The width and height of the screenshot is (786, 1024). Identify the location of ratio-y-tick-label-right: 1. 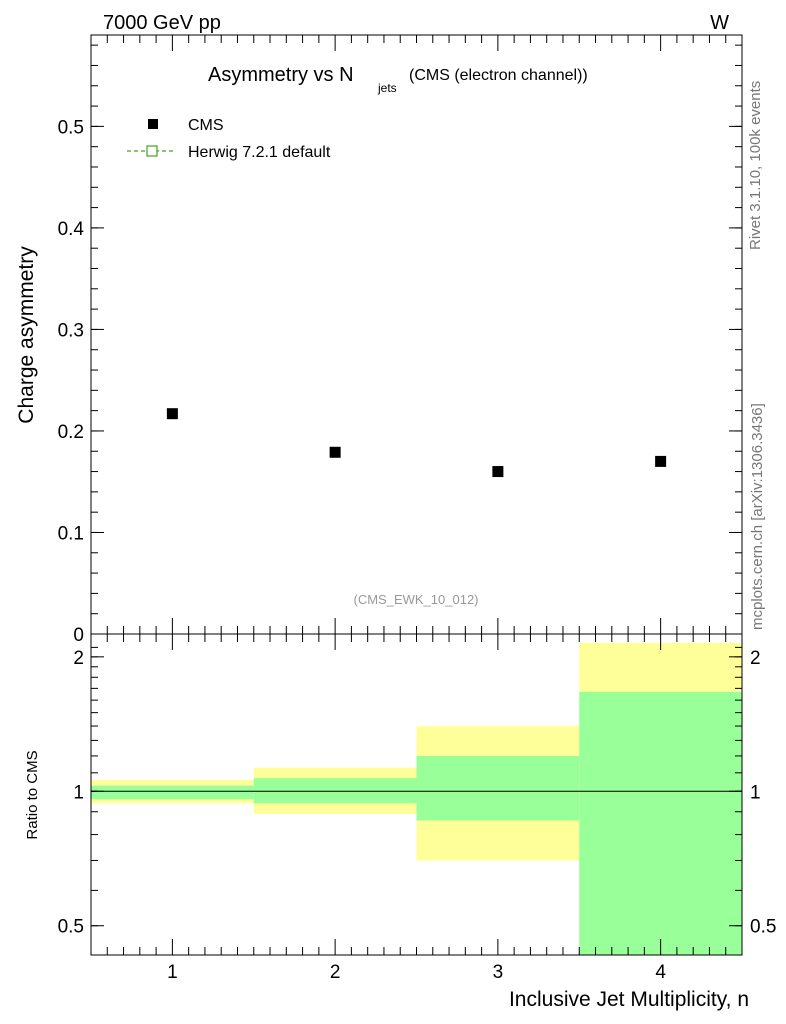
(755, 792).